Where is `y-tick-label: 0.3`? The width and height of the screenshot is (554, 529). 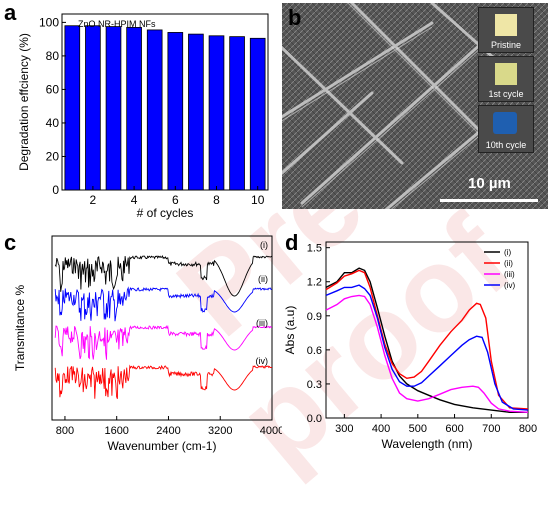 y-tick-label: 0.3 is located at coordinates (314, 385).